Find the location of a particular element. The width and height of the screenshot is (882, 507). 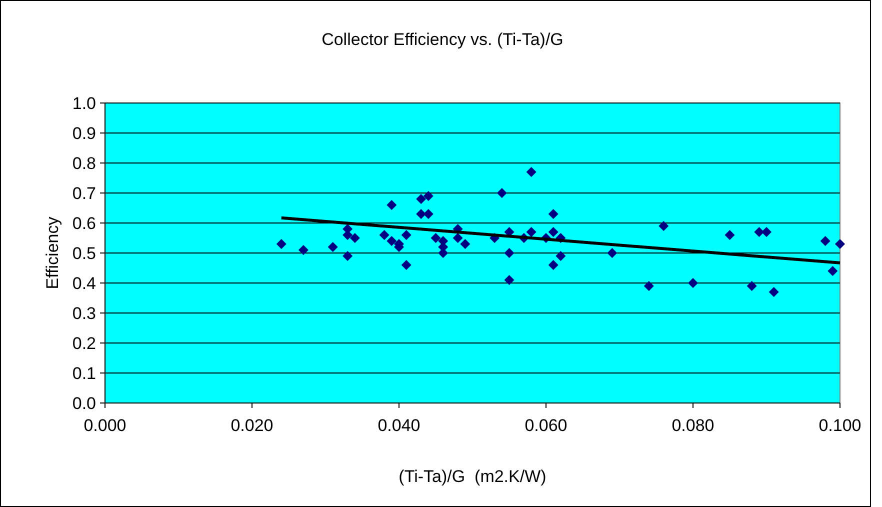

y-tick-label: 1.0 is located at coordinates (84, 103).